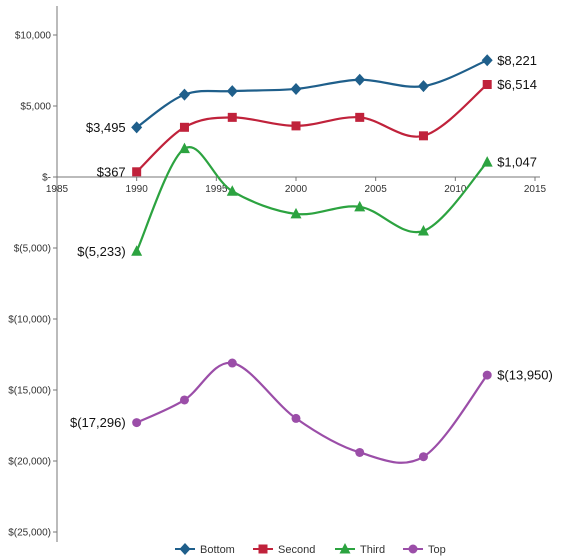 This screenshot has height=560, width=570. I want to click on series-bottom, so click(312, 94).